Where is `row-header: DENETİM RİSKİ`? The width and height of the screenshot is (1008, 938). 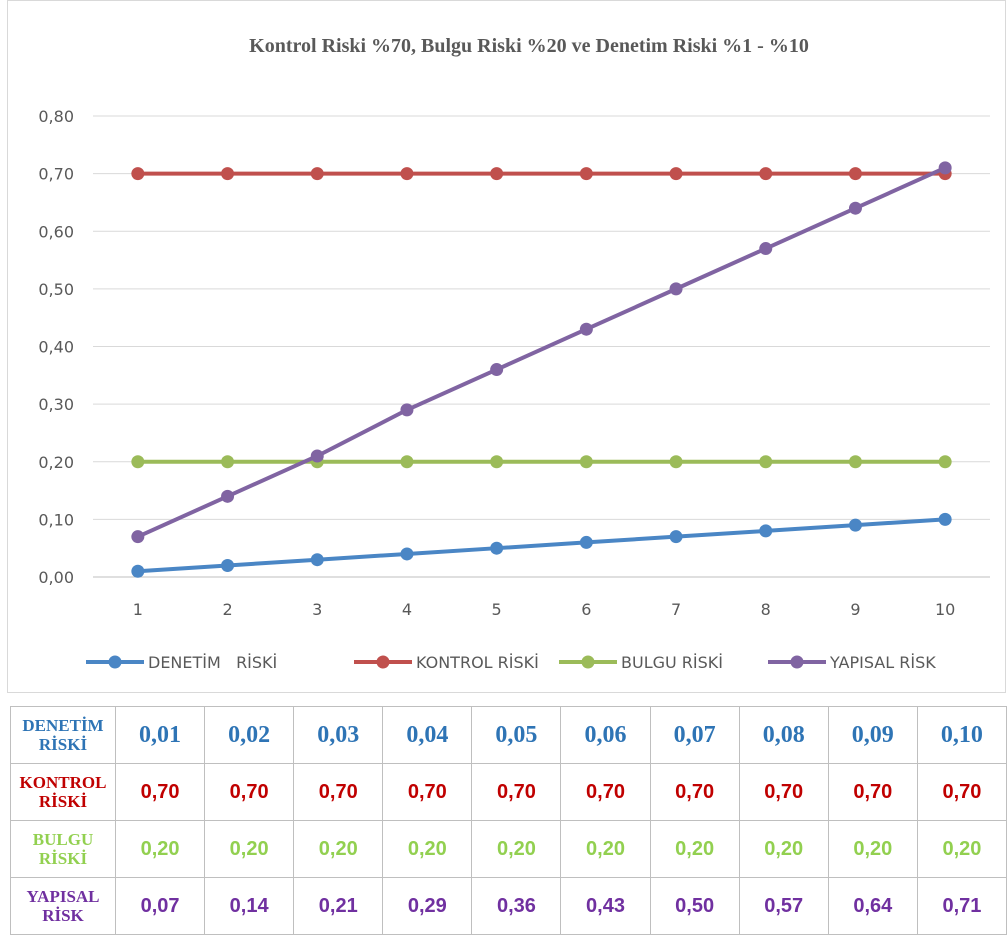
row-header: DENETİM RİSKİ is located at coordinates (63, 735).